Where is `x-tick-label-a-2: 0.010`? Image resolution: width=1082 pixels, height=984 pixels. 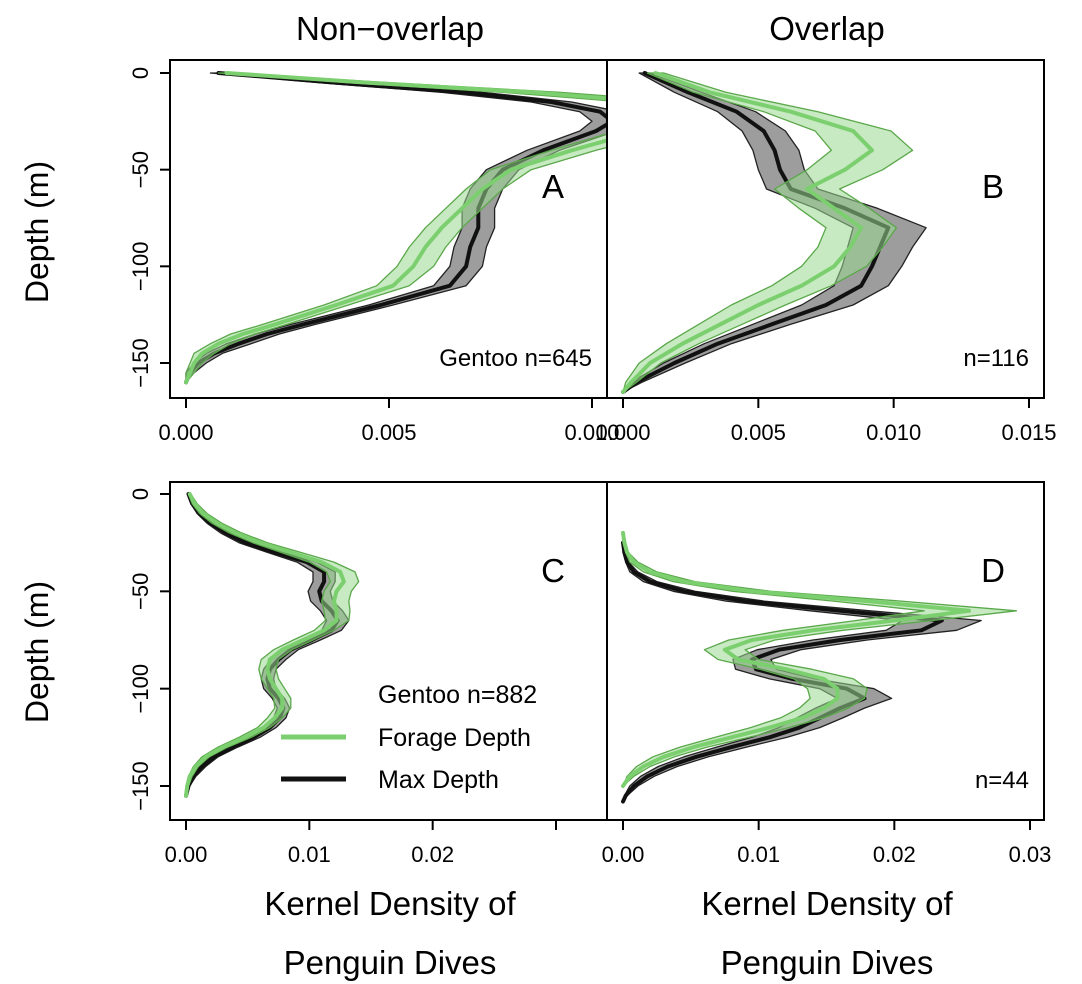
x-tick-label-a-2: 0.010 is located at coordinates (591, 432).